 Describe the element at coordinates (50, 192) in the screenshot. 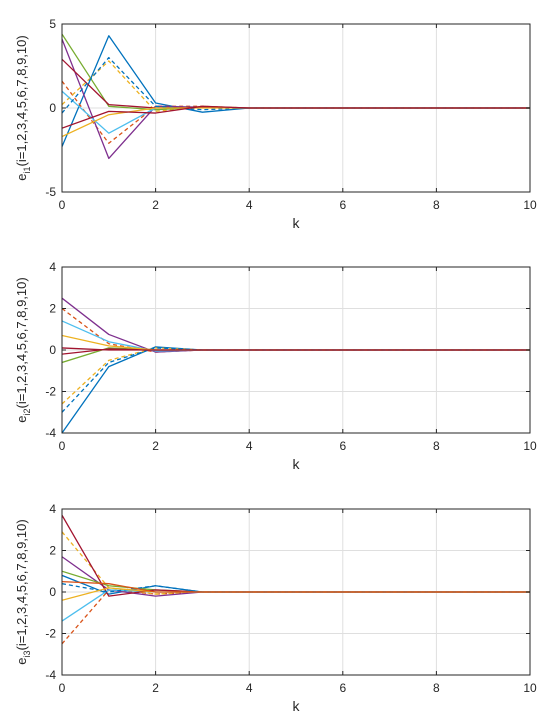

I see `y-tick-label: -5` at that location.